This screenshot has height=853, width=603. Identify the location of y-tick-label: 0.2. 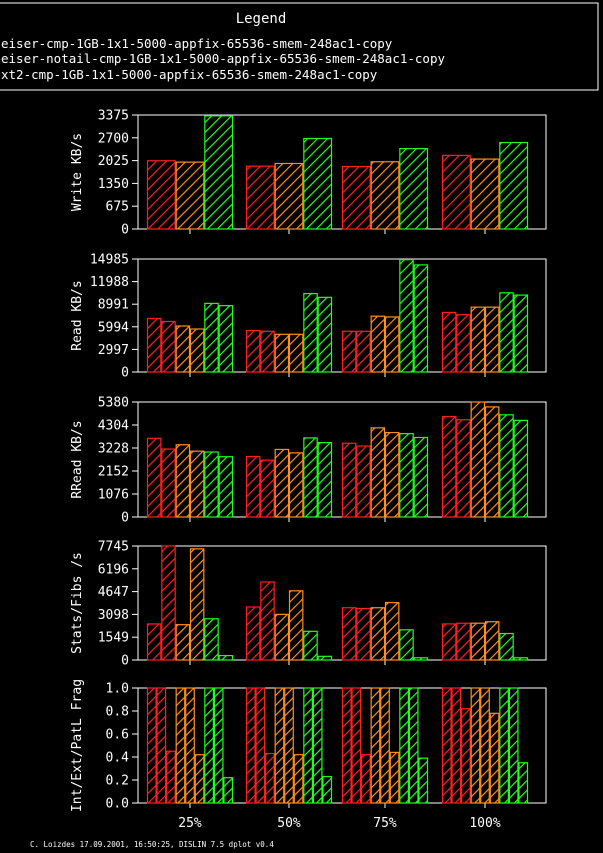
(117, 781).